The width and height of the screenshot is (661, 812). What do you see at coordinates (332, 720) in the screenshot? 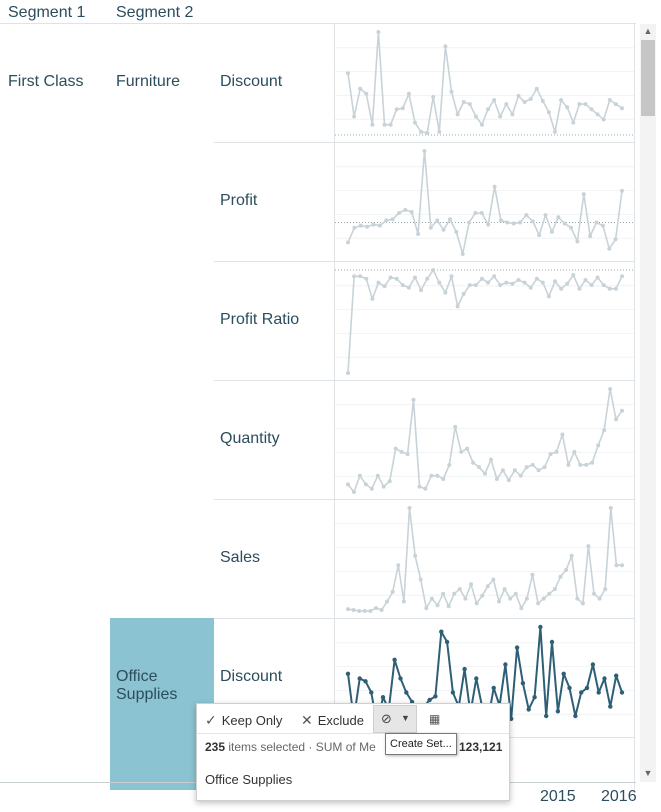
I see `exclude-button: ✕ Exclude` at bounding box center [332, 720].